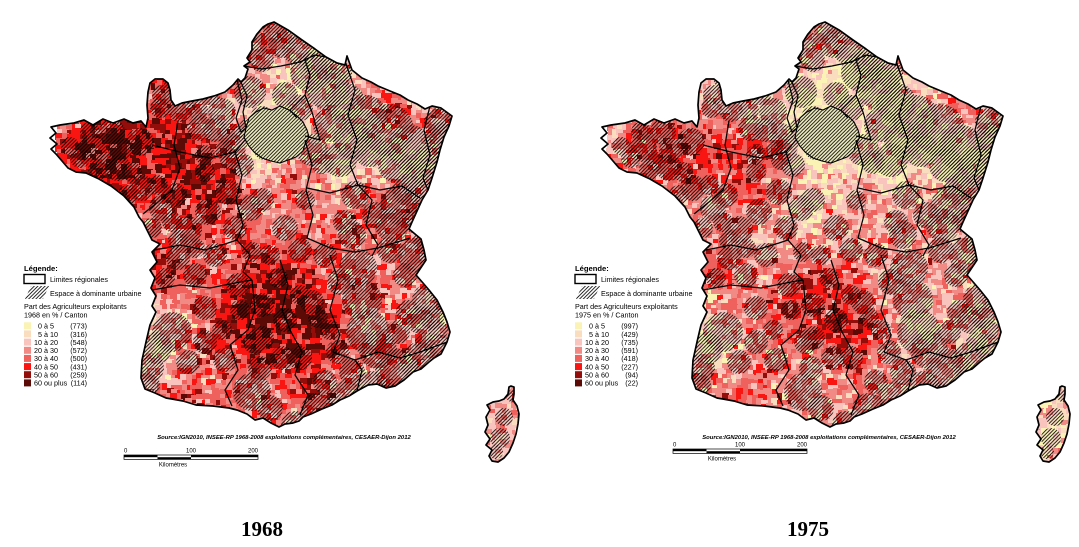 Image resolution: width=1079 pixels, height=547 pixels. I want to click on svg-text: Limites régionales, so click(79, 279).